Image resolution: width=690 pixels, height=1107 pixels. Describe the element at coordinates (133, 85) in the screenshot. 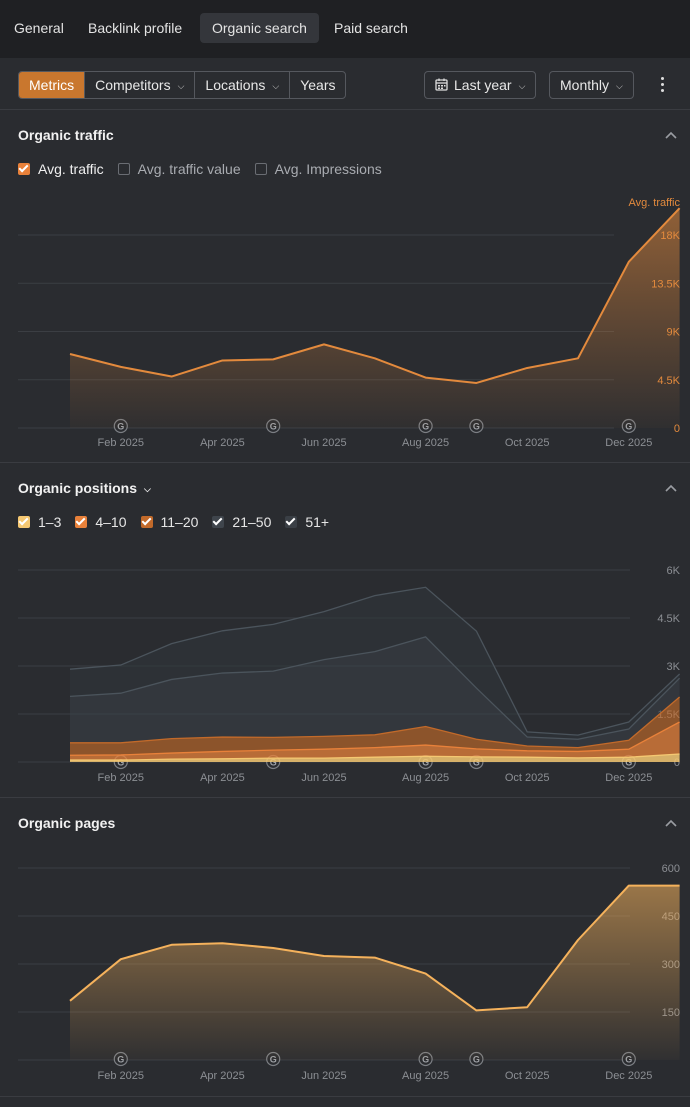

I see `competitors-label: Competitors` at that location.